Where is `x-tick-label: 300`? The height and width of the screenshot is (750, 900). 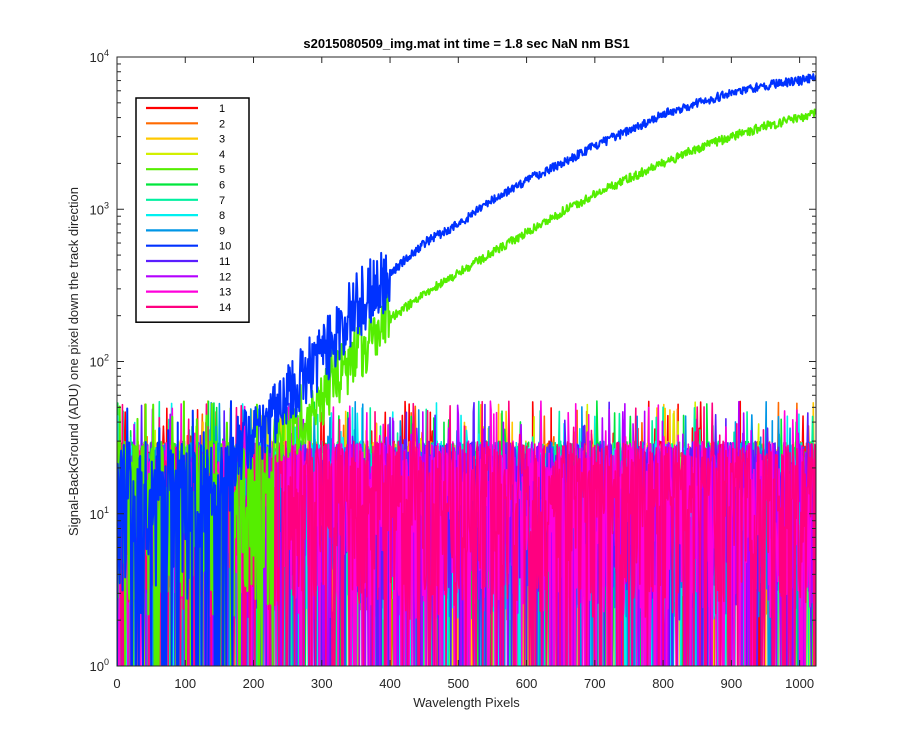 x-tick-label: 300 is located at coordinates (322, 683).